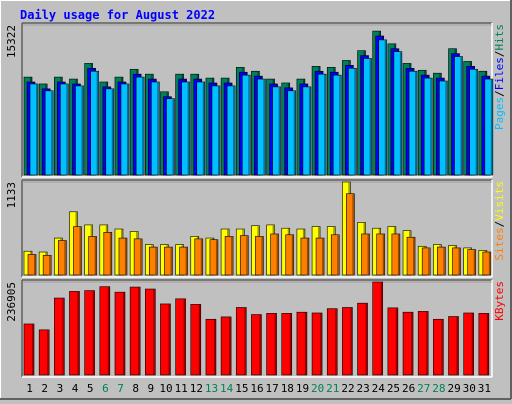 The image size is (512, 404). I want to click on x-tick-label: 8, so click(135, 388).